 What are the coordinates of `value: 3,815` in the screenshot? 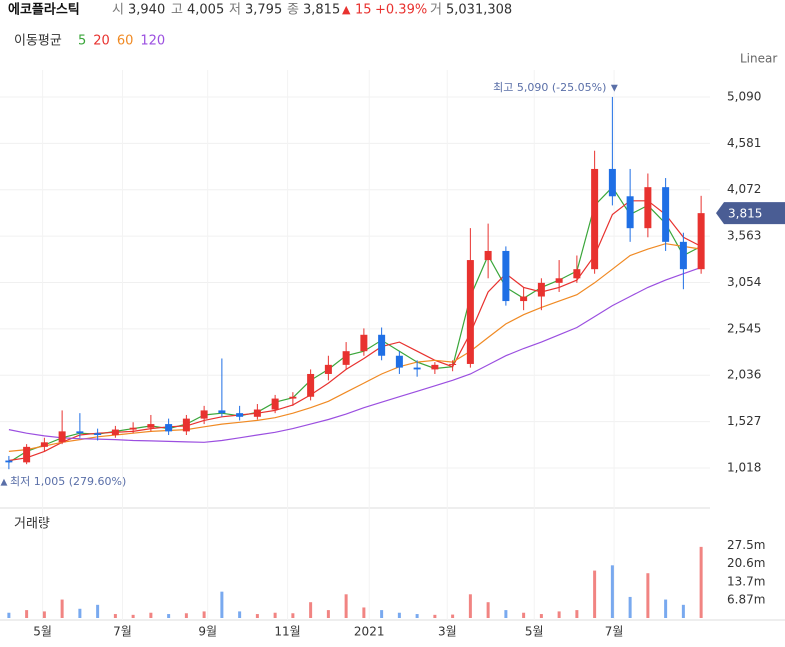 It's located at (321, 10).